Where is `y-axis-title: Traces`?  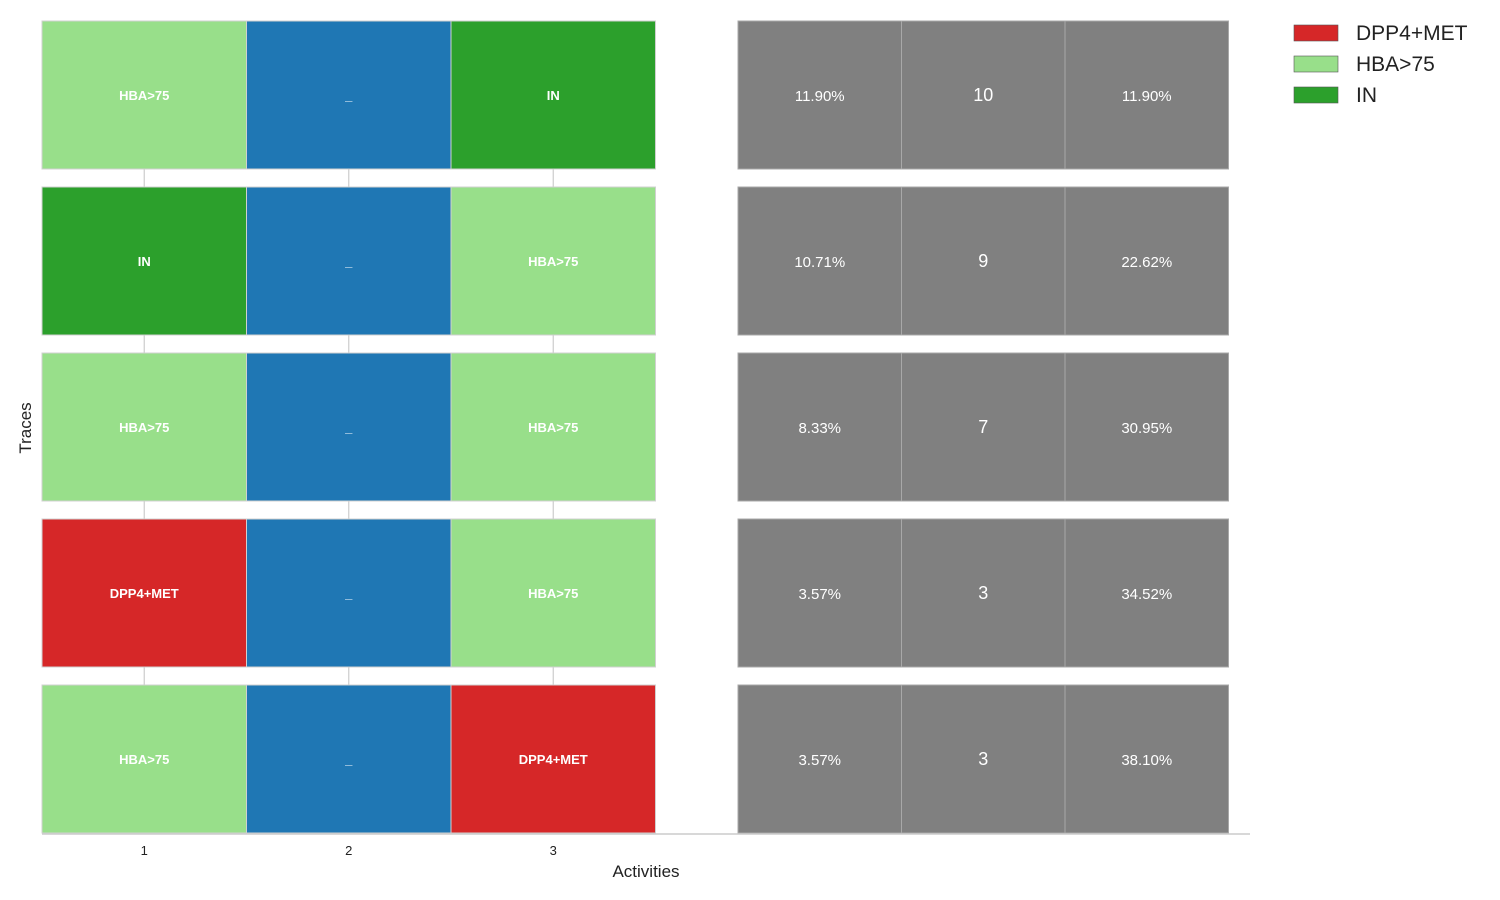
y-axis-title: Traces is located at coordinates (25, 427).